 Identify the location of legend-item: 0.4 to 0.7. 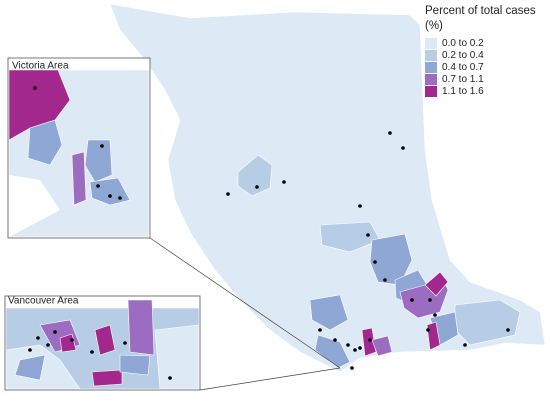
(486, 67).